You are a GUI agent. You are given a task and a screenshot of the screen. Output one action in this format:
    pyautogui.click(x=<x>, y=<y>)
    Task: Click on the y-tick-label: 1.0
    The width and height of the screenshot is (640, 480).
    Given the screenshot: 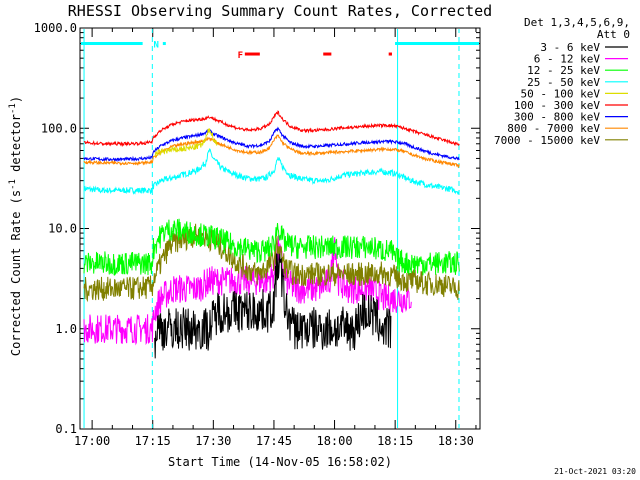 What is the action you would take?
    pyautogui.click(x=66, y=329)
    